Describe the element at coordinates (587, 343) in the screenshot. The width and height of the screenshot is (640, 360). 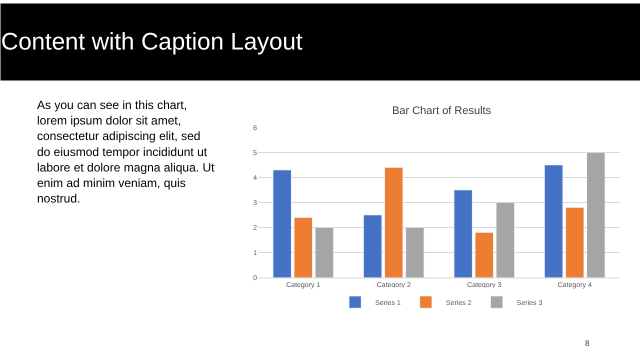
I see `text: 8` at that location.